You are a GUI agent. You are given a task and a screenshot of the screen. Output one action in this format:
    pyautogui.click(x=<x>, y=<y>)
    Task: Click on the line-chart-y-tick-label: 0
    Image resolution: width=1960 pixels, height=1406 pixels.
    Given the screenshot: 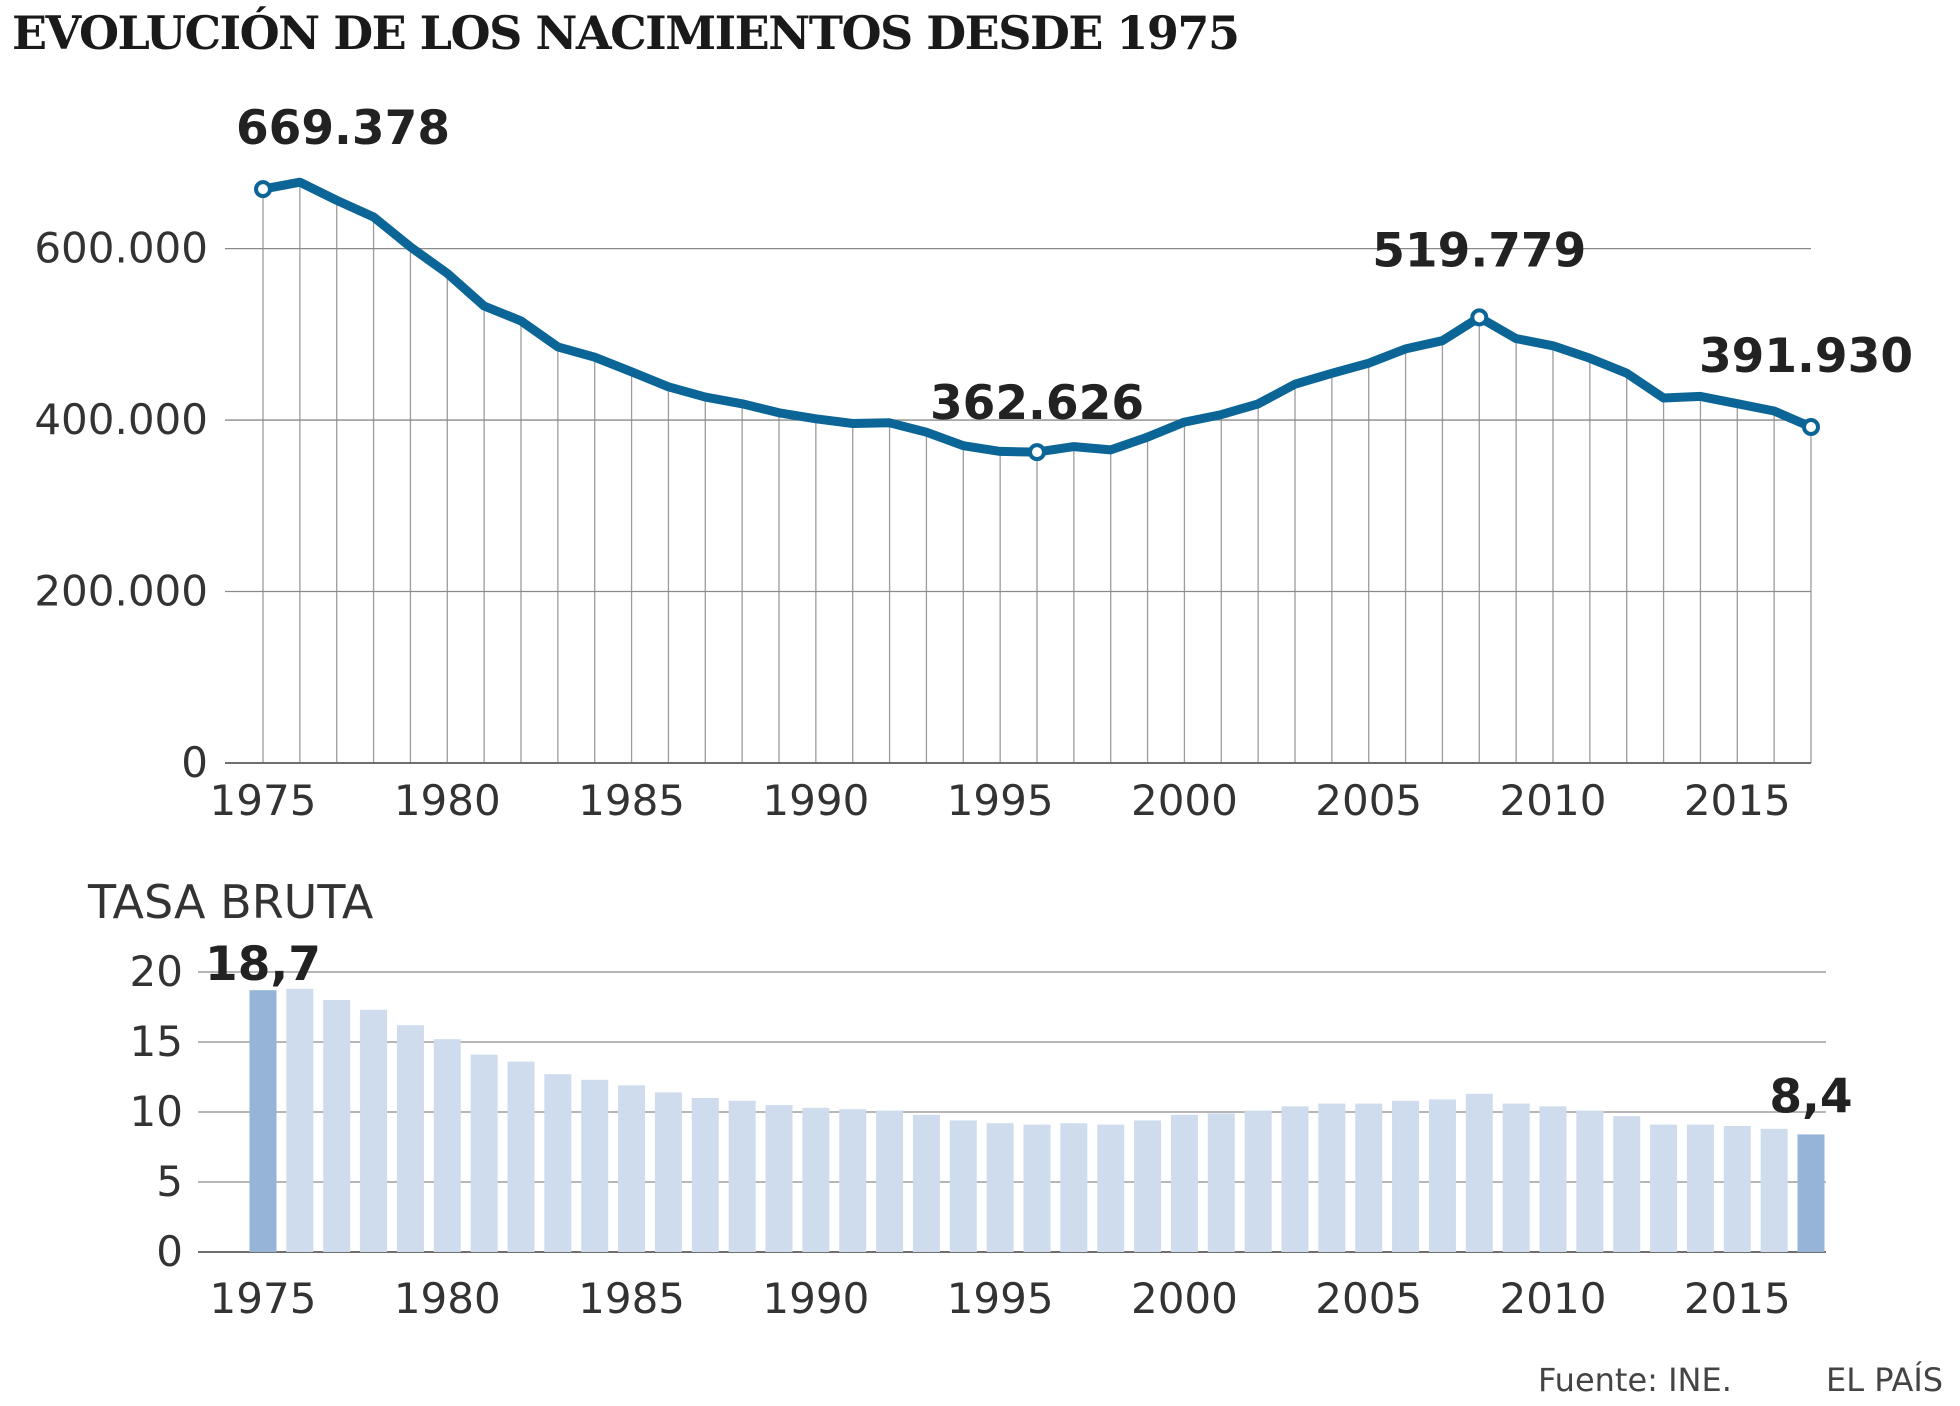 What is the action you would take?
    pyautogui.click(x=194, y=762)
    